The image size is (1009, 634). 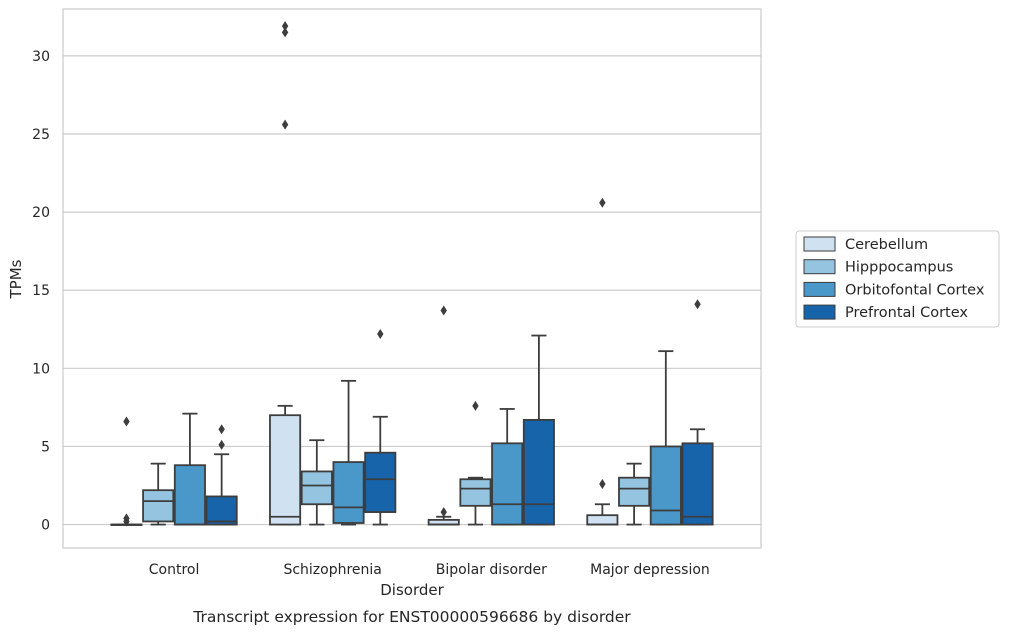 What do you see at coordinates (41, 135) in the screenshot?
I see `y-tick-label: 25` at bounding box center [41, 135].